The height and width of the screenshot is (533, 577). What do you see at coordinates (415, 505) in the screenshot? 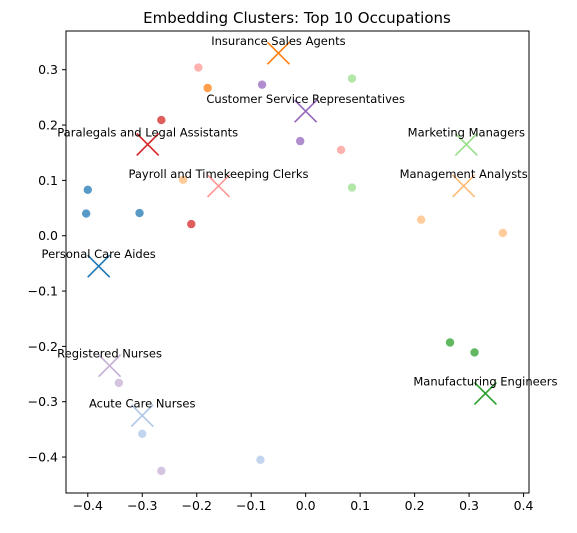
I see `x-tick-label: 0.2` at bounding box center [415, 505].